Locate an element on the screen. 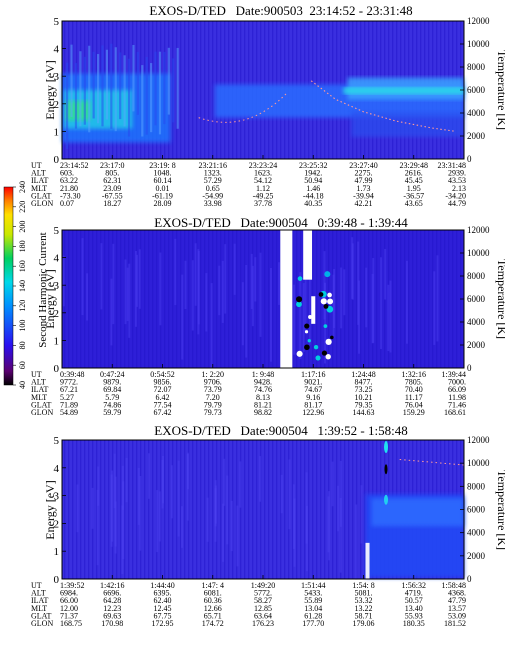 This screenshot has width=505, height=649. ephemeris-cell: 1942. is located at coordinates (313, 173).